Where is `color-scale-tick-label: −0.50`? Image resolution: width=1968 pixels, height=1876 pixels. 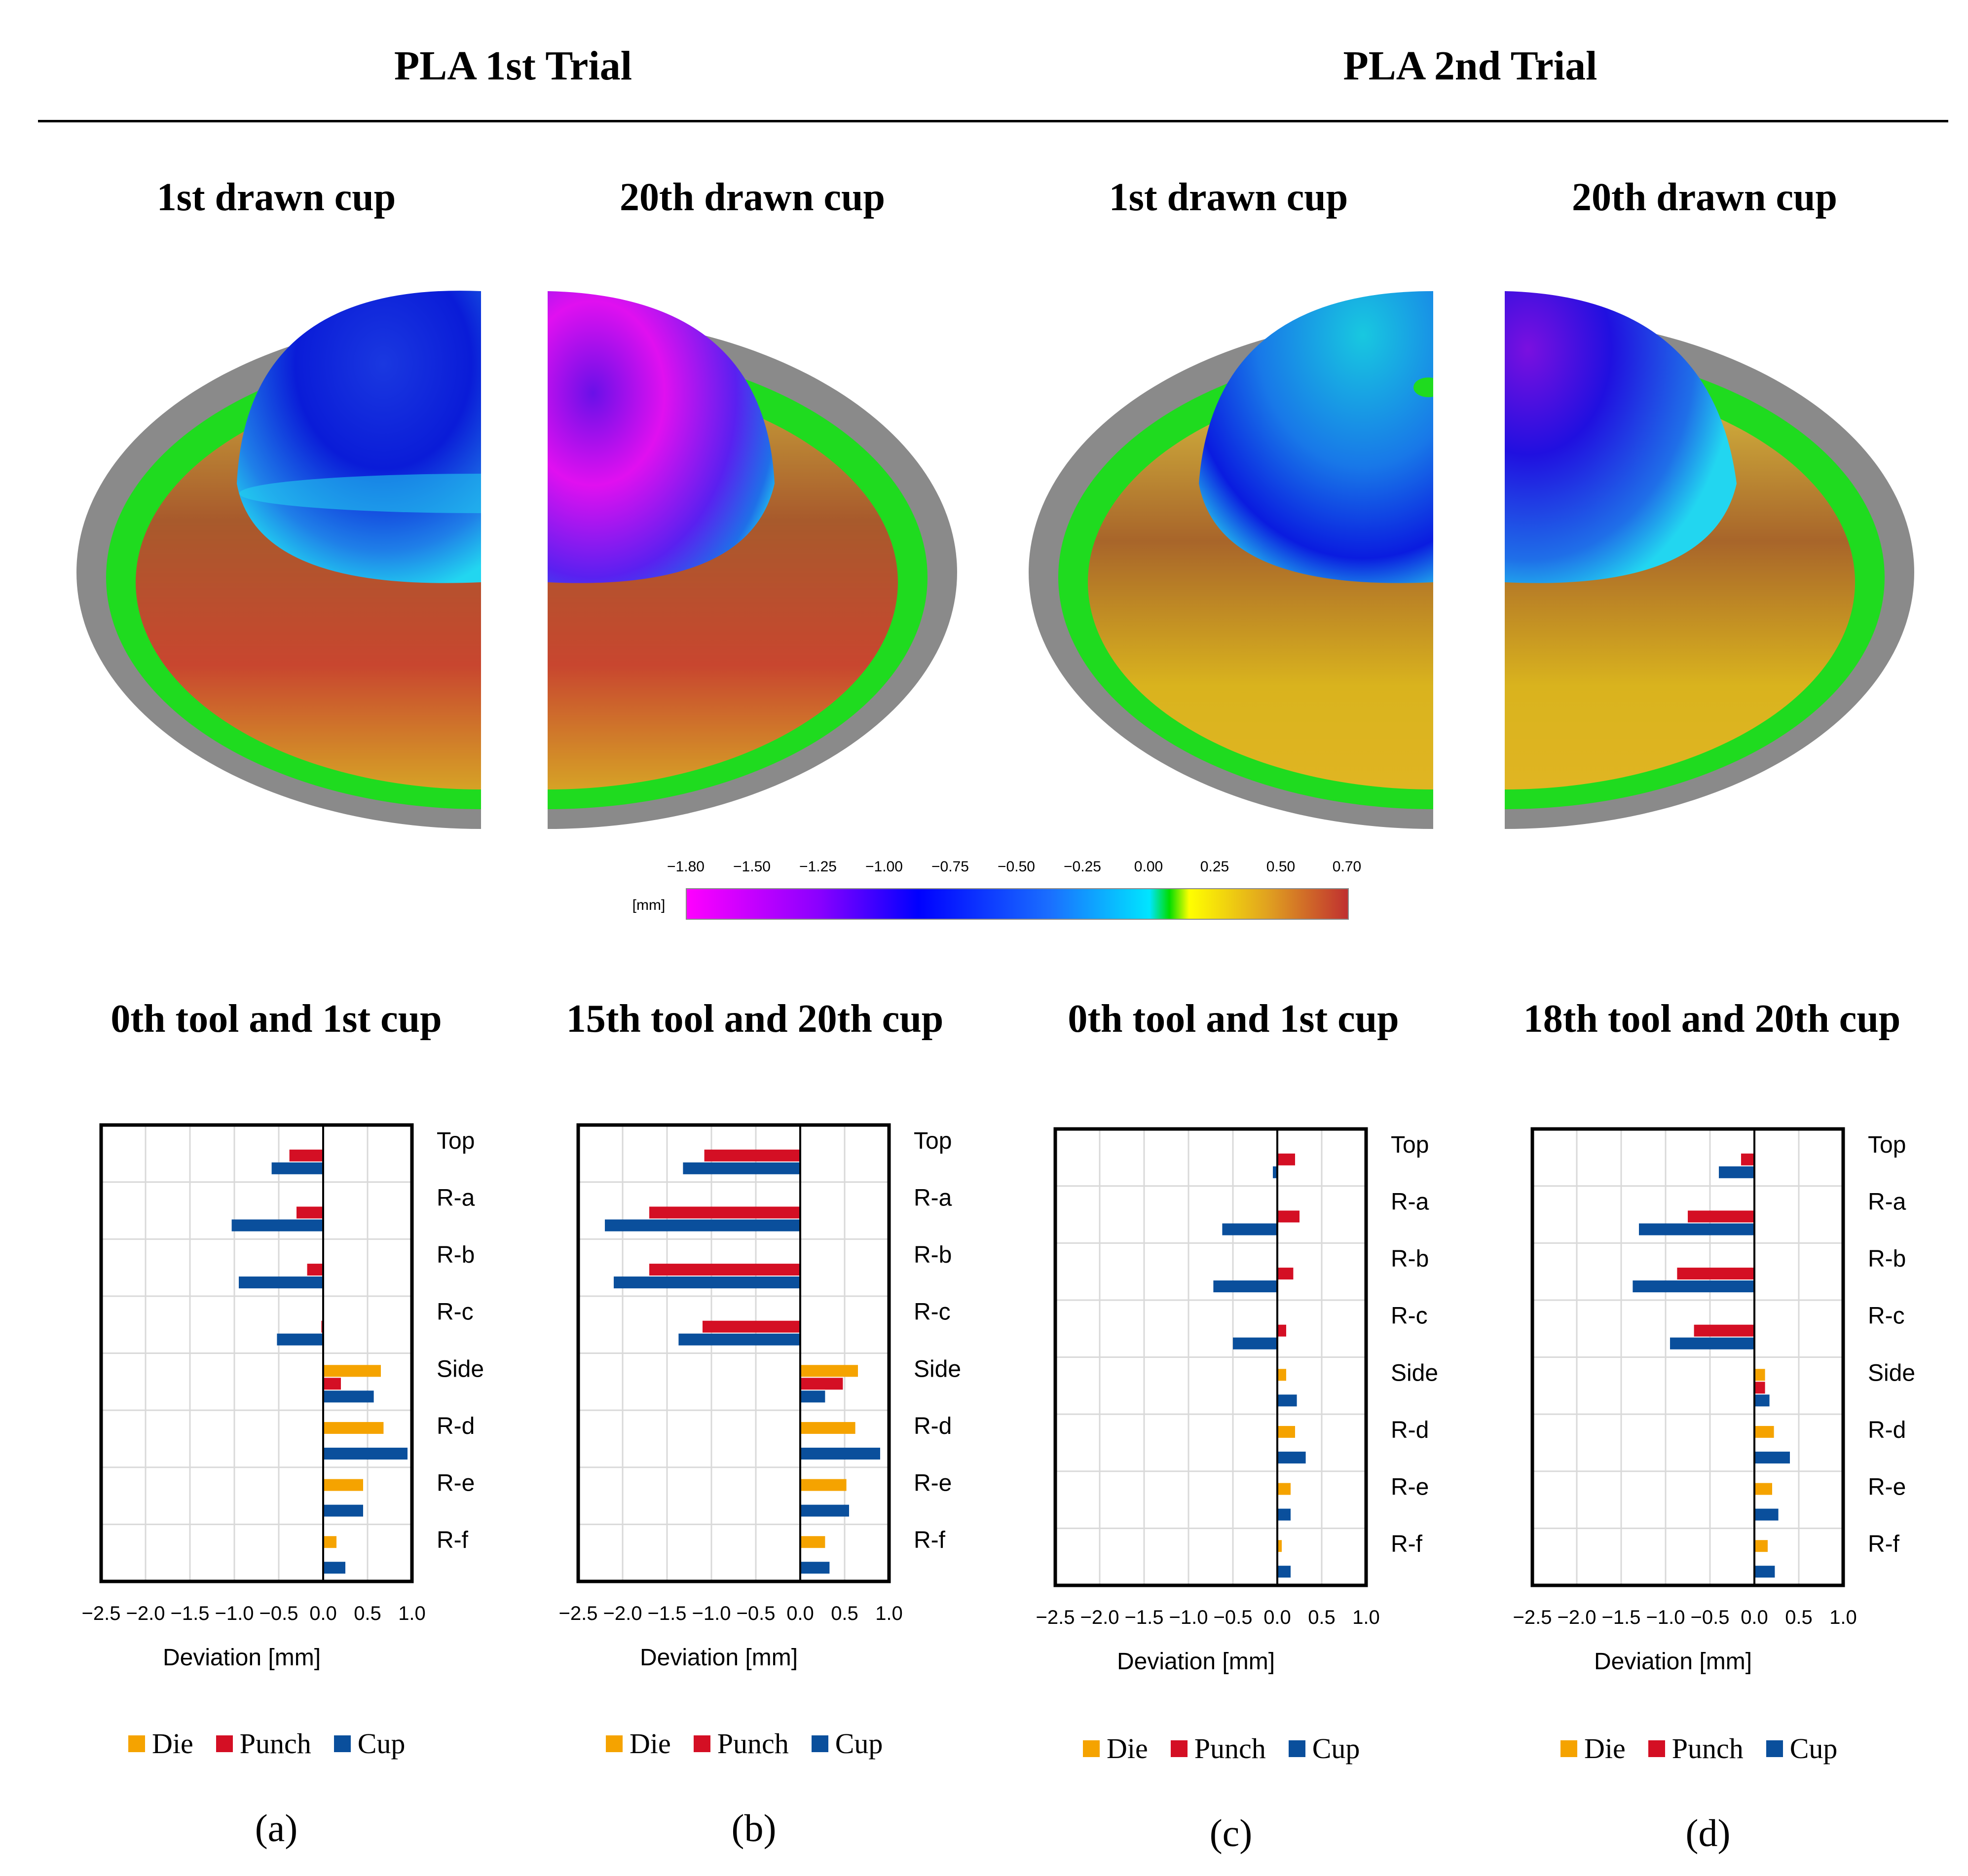 color-scale-tick-label: −0.50 is located at coordinates (1016, 867).